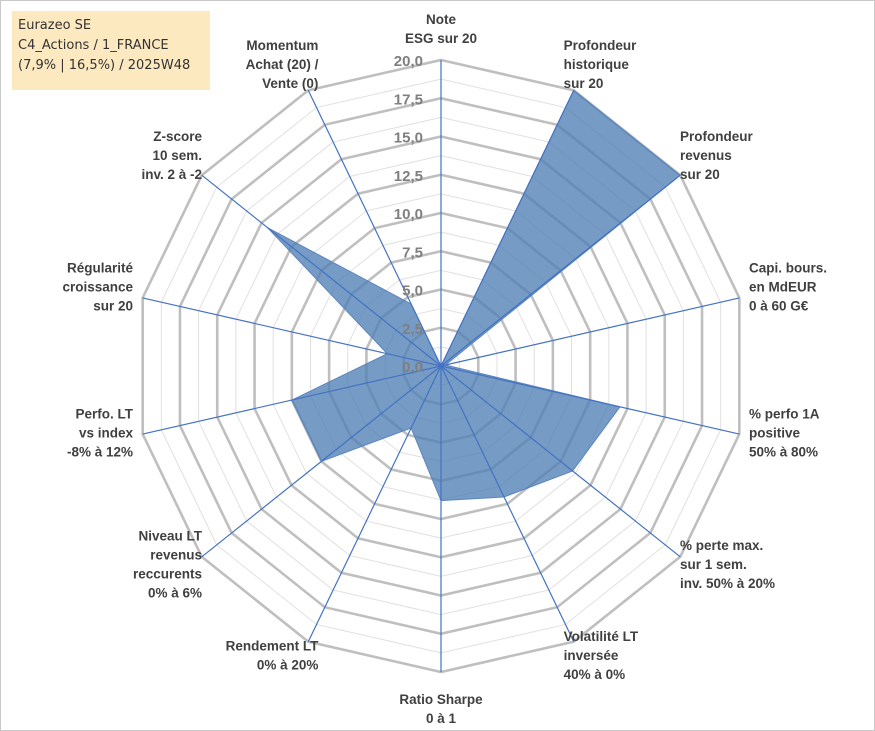 The width and height of the screenshot is (875, 731). I want to click on axis-label-line: 0% à 6%, so click(175, 593).